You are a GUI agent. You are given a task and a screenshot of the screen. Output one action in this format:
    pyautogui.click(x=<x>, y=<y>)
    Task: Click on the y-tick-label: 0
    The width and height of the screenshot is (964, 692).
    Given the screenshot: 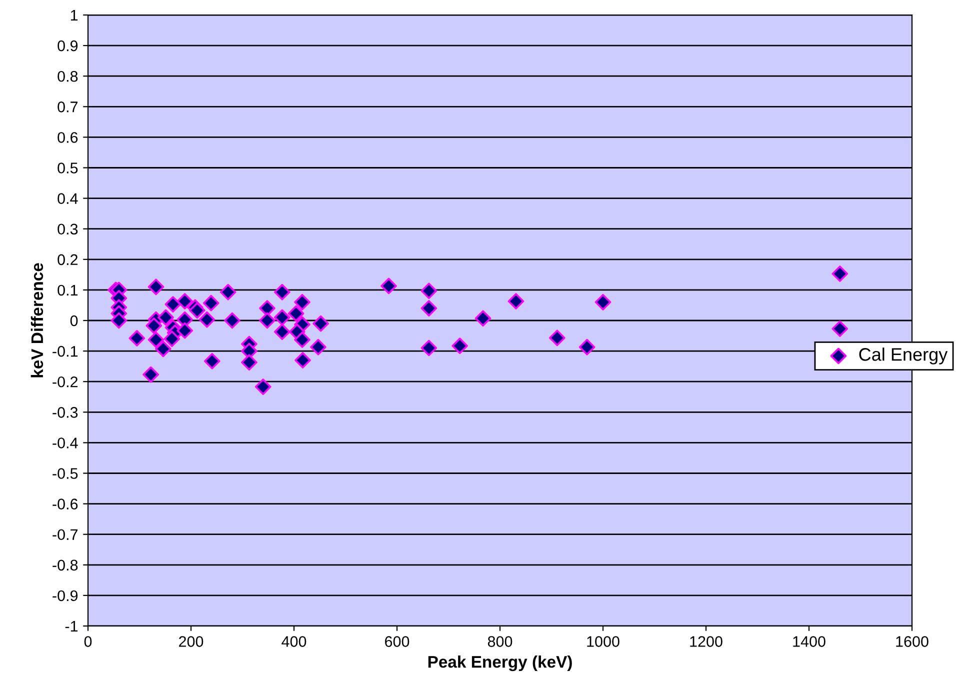 What is the action you would take?
    pyautogui.click(x=74, y=320)
    